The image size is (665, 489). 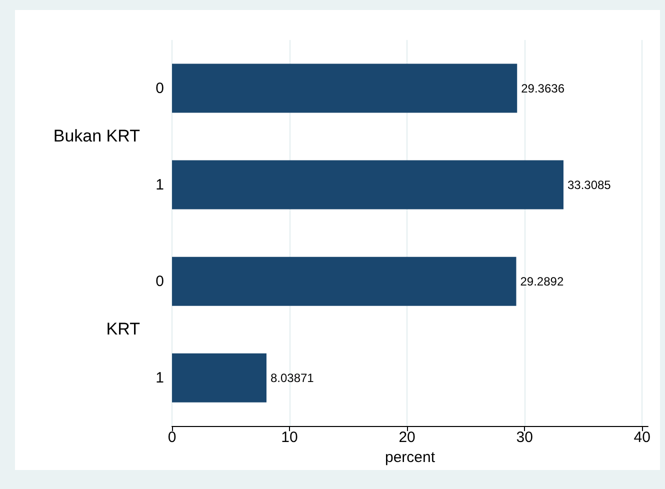 What do you see at coordinates (524, 437) in the screenshot?
I see `x-tick-label: 30` at bounding box center [524, 437].